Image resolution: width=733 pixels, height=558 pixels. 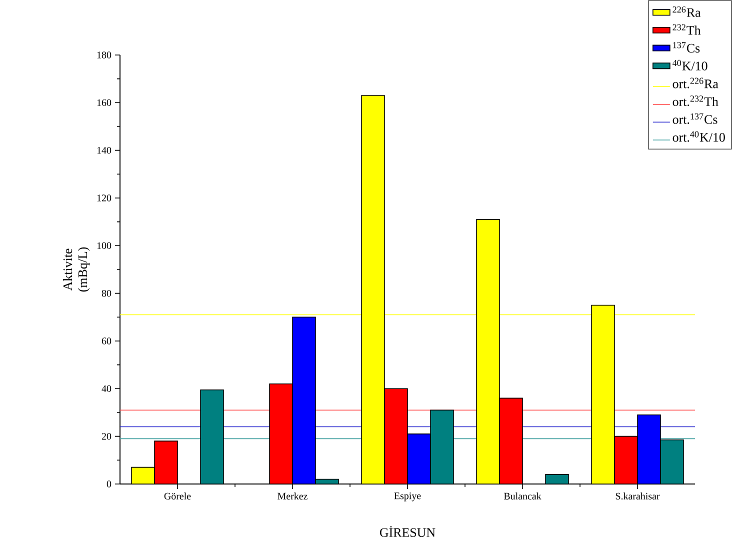 I want to click on legend-label: $^{232}$Th, so click(x=686, y=29).